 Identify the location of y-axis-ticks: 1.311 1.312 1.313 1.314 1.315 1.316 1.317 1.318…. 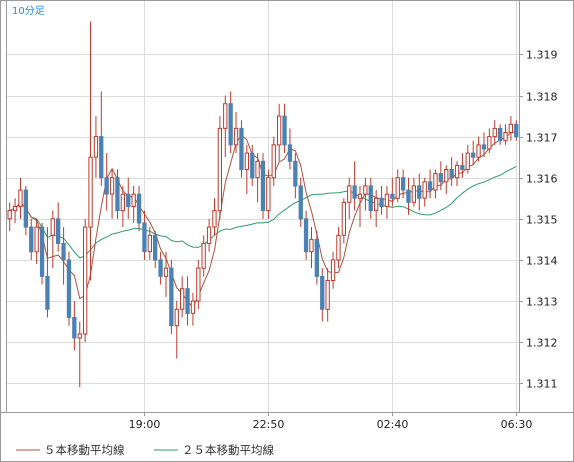
(542, 220).